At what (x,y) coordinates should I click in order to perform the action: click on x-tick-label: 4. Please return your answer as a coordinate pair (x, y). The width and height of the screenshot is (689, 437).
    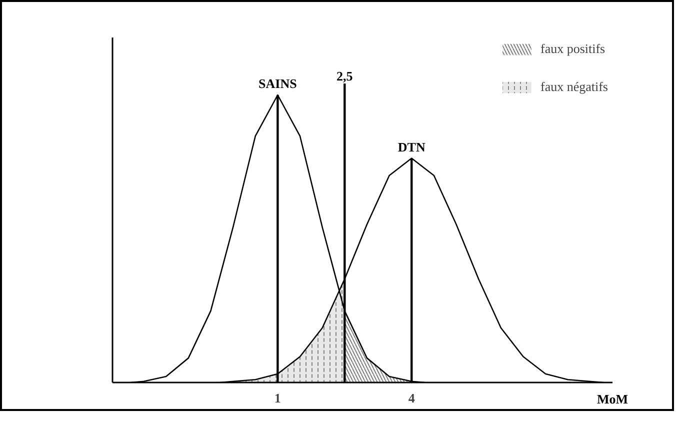
    Looking at the image, I should click on (412, 398).